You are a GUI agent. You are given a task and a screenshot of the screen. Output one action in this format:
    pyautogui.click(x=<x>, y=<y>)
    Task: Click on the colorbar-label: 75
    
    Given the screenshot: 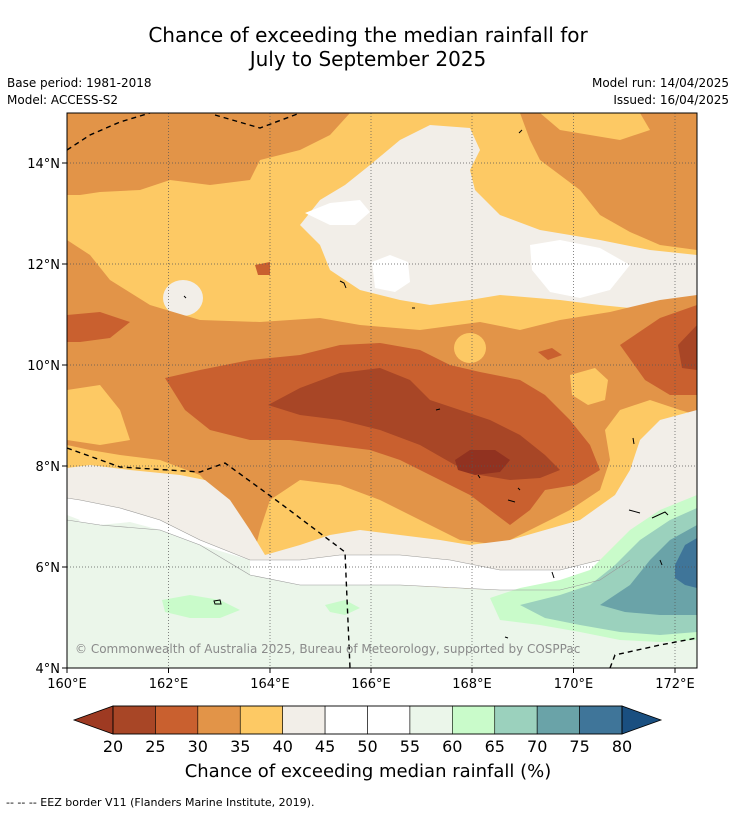 What is the action you would take?
    pyautogui.click(x=579, y=746)
    